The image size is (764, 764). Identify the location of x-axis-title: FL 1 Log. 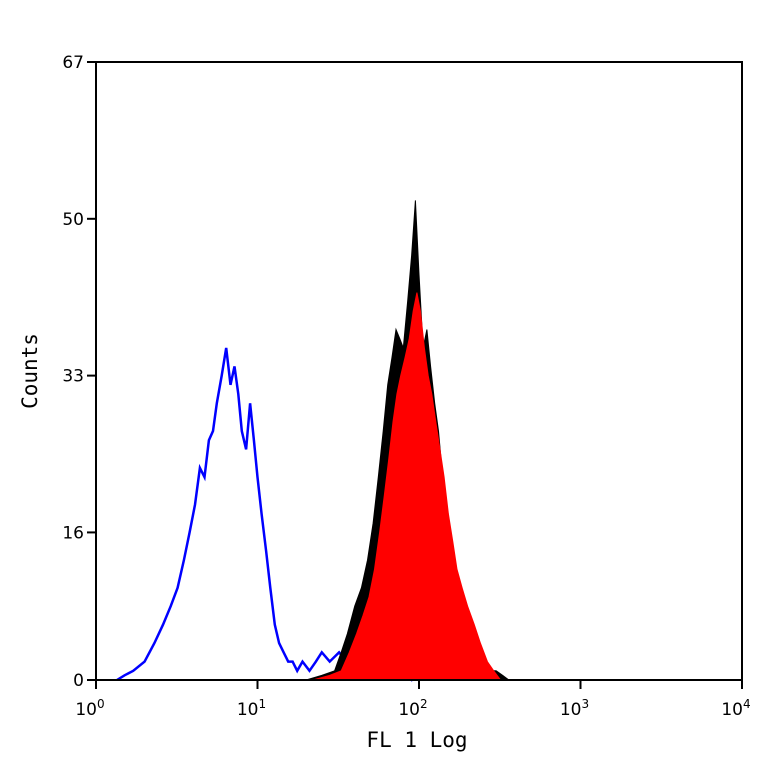
(416, 740).